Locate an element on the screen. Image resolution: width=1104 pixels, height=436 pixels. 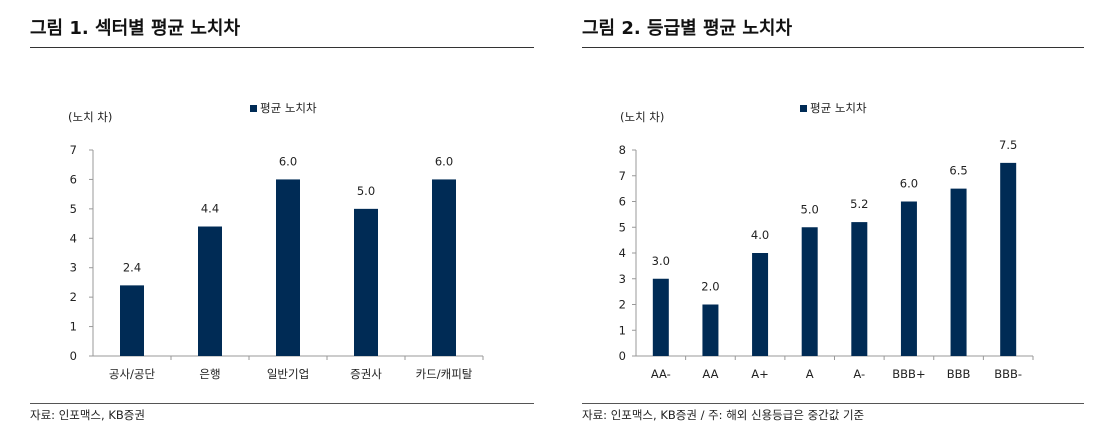
data-label: 4.4 is located at coordinates (210, 209).